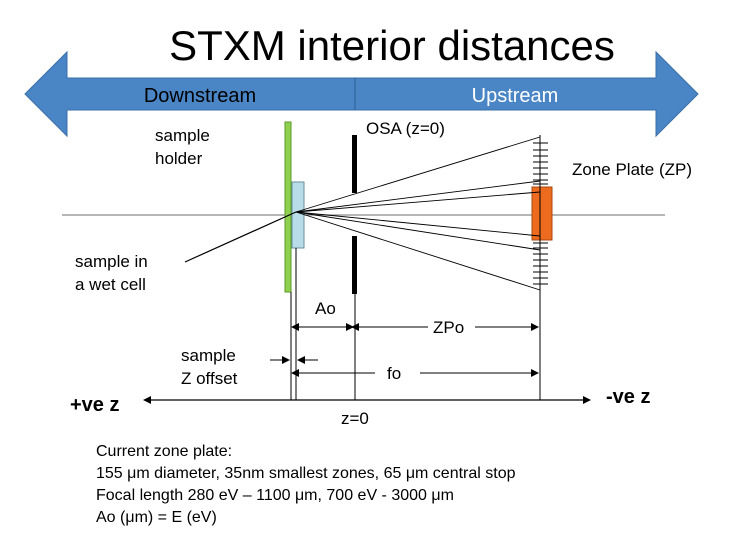  I want to click on downstream-label: Downstream, so click(200, 96).